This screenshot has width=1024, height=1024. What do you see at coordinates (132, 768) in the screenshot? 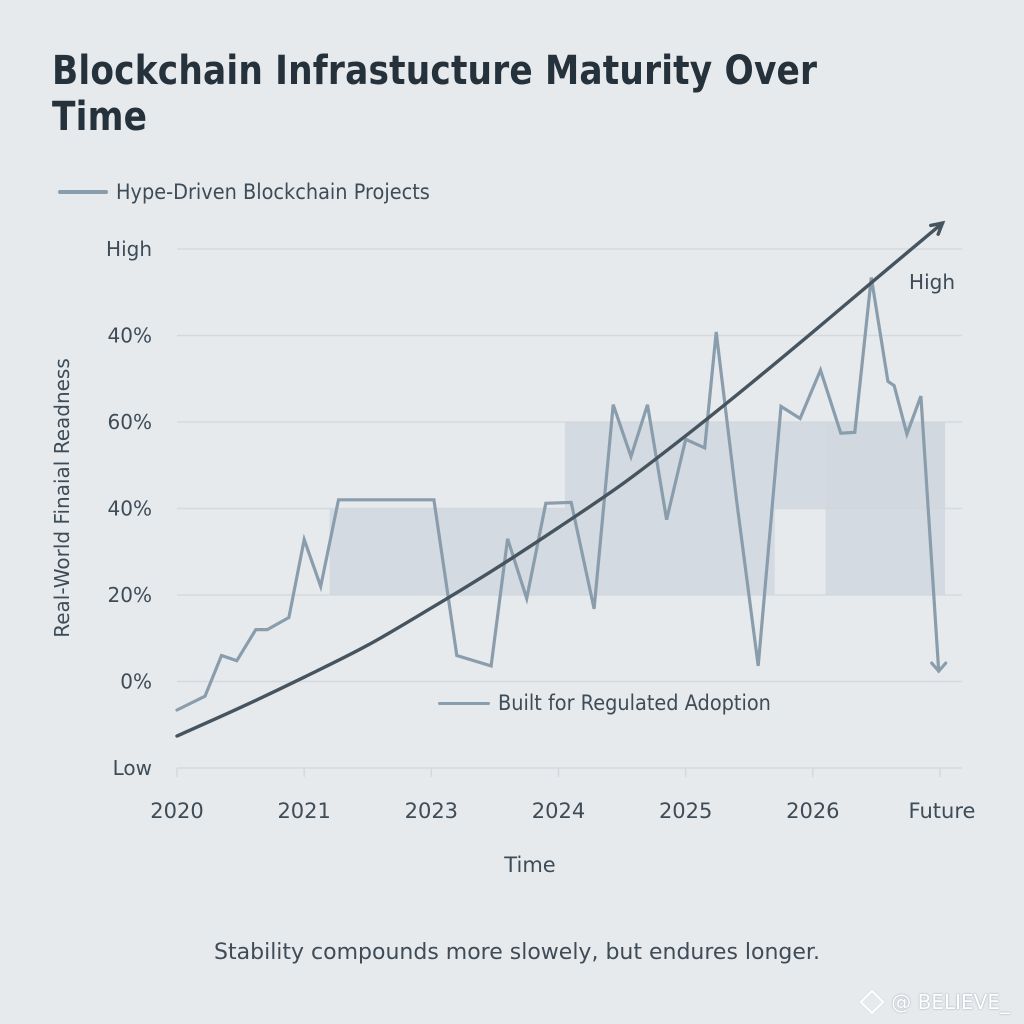
I see `y-tick-label: Low` at bounding box center [132, 768].